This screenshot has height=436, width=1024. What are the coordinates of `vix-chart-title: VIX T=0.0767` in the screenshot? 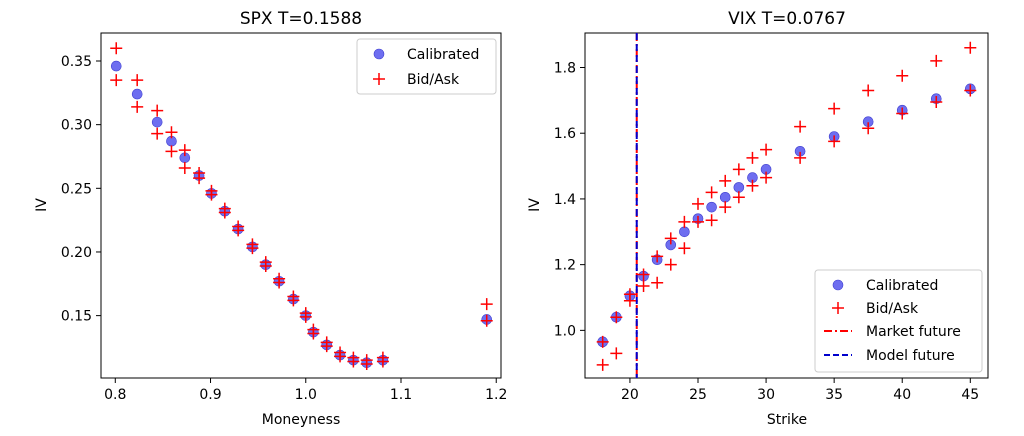 It's located at (787, 19).